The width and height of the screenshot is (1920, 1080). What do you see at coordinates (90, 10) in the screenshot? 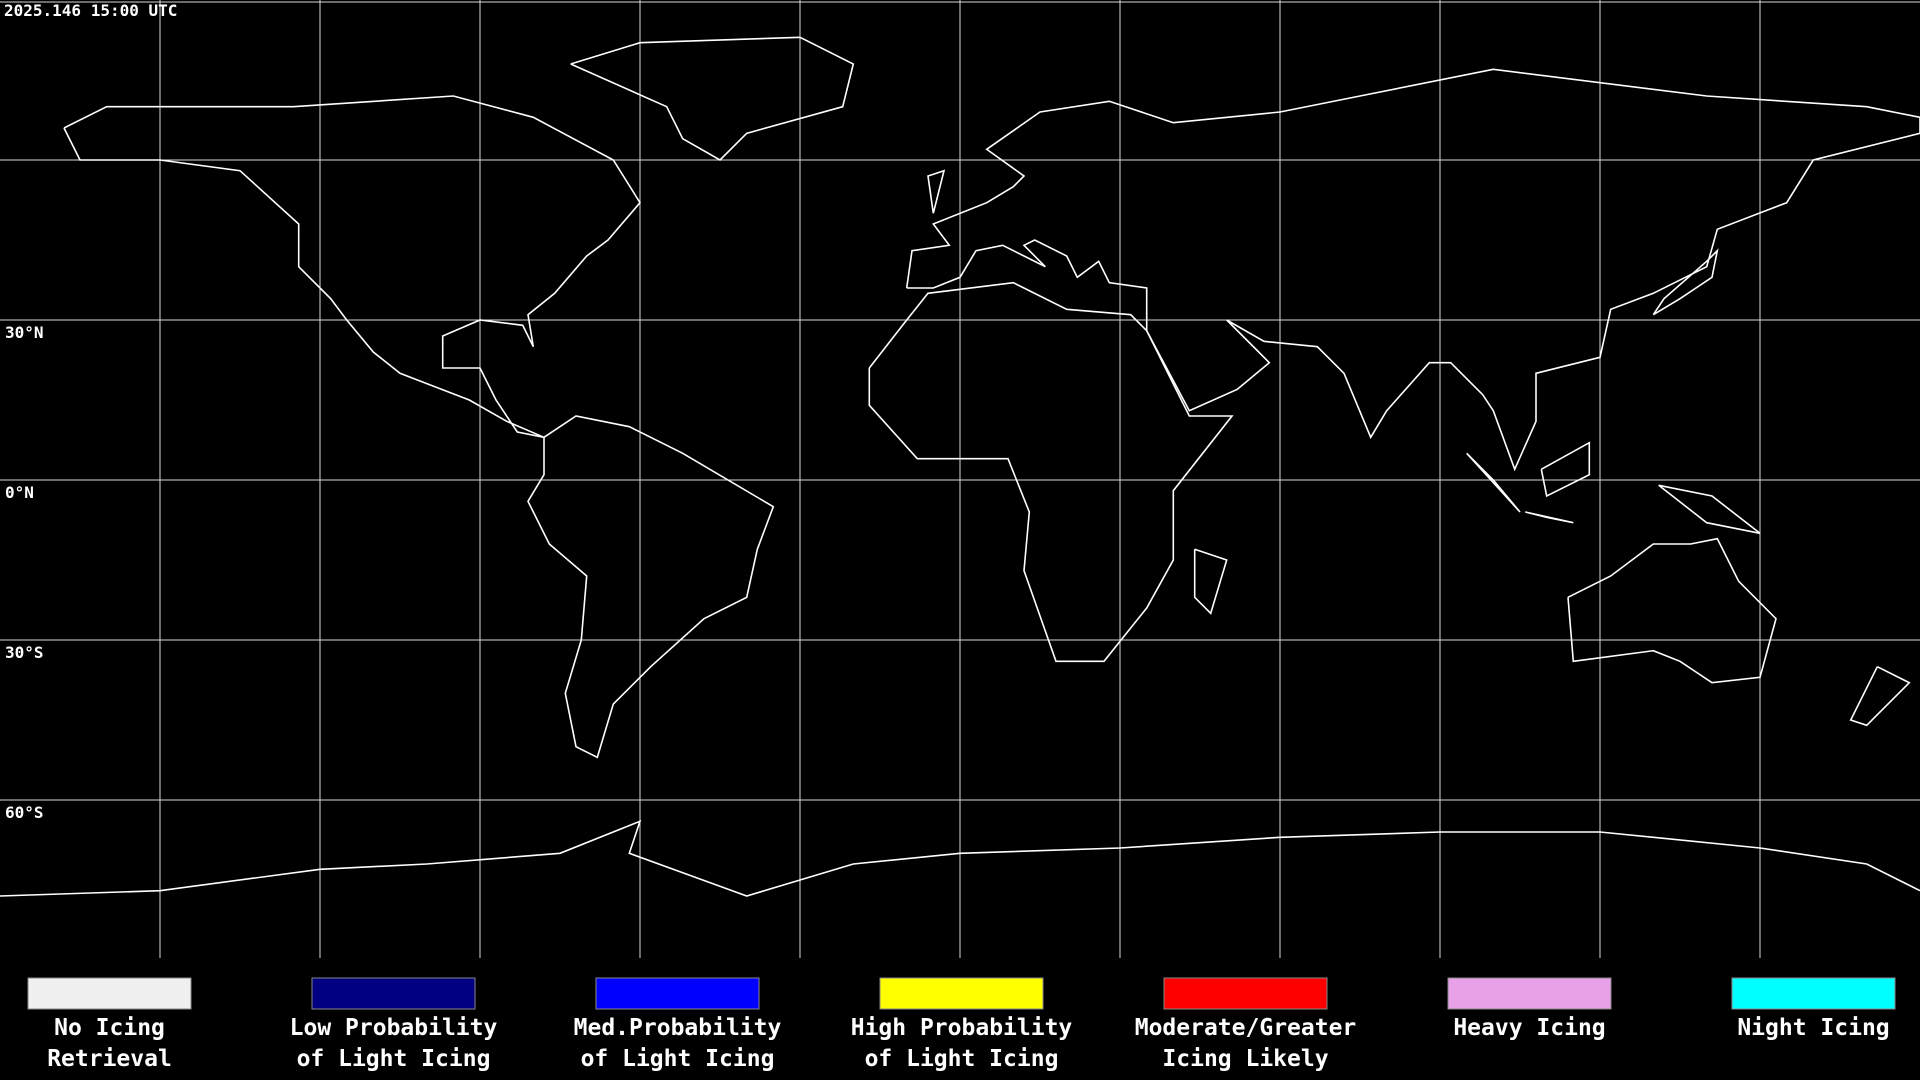
I see `timestamp: 2025.146 15:00 UTC` at bounding box center [90, 10].